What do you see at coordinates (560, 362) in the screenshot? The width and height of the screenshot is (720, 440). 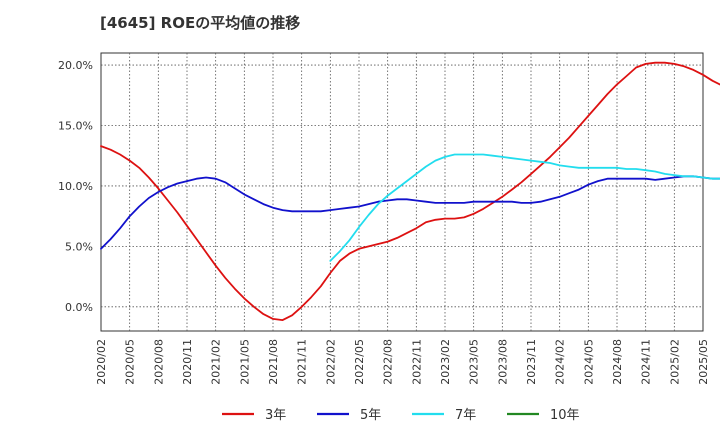 I see `x-tick-label: 2024/02` at bounding box center [560, 362].